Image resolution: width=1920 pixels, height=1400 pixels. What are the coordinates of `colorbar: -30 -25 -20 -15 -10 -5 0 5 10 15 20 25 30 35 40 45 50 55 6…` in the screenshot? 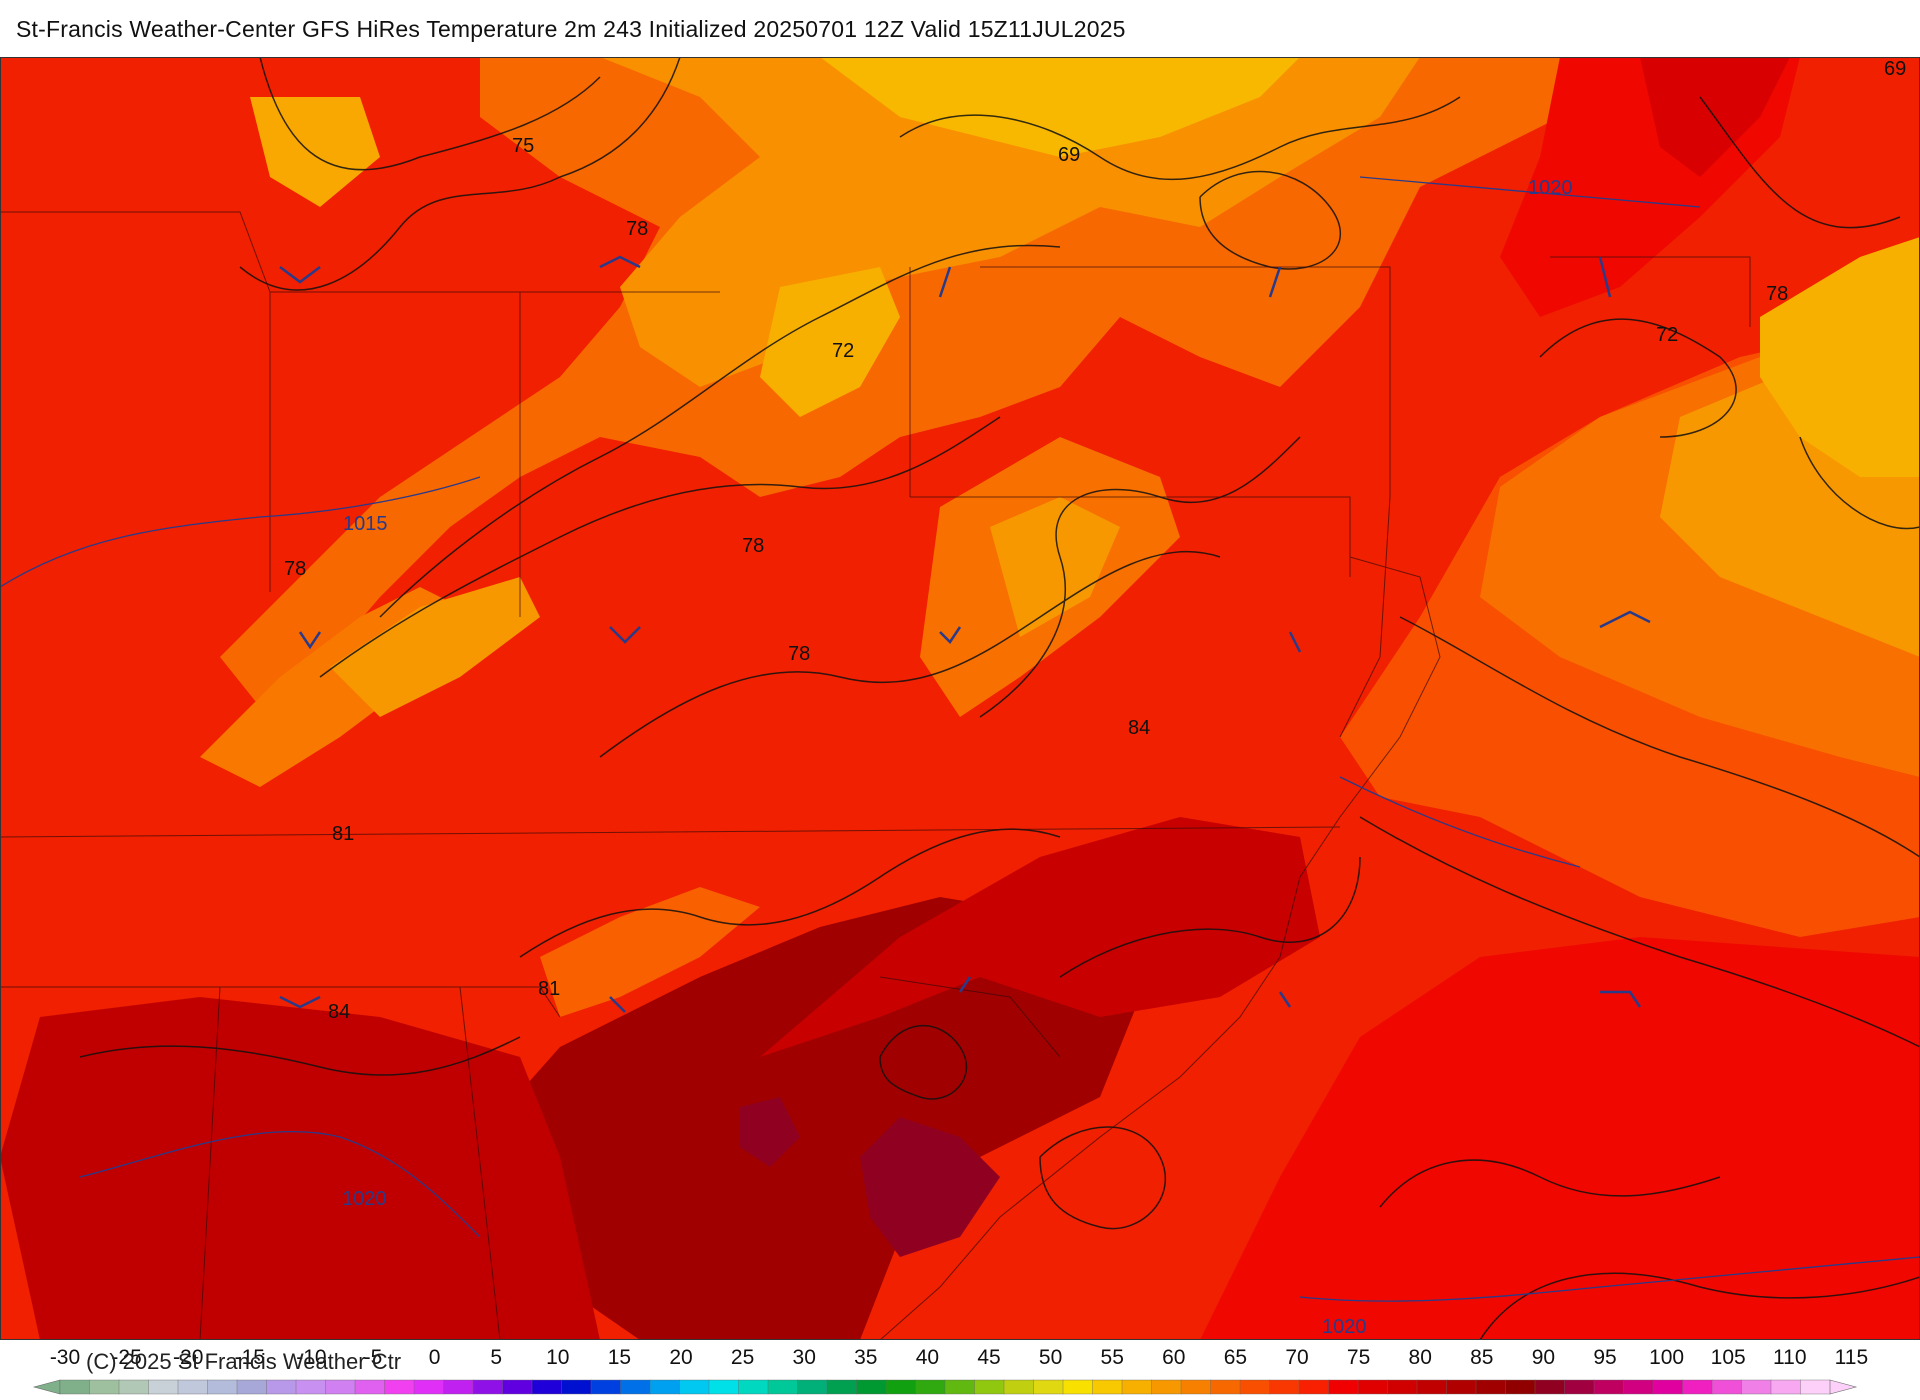 It's located at (950, 1370).